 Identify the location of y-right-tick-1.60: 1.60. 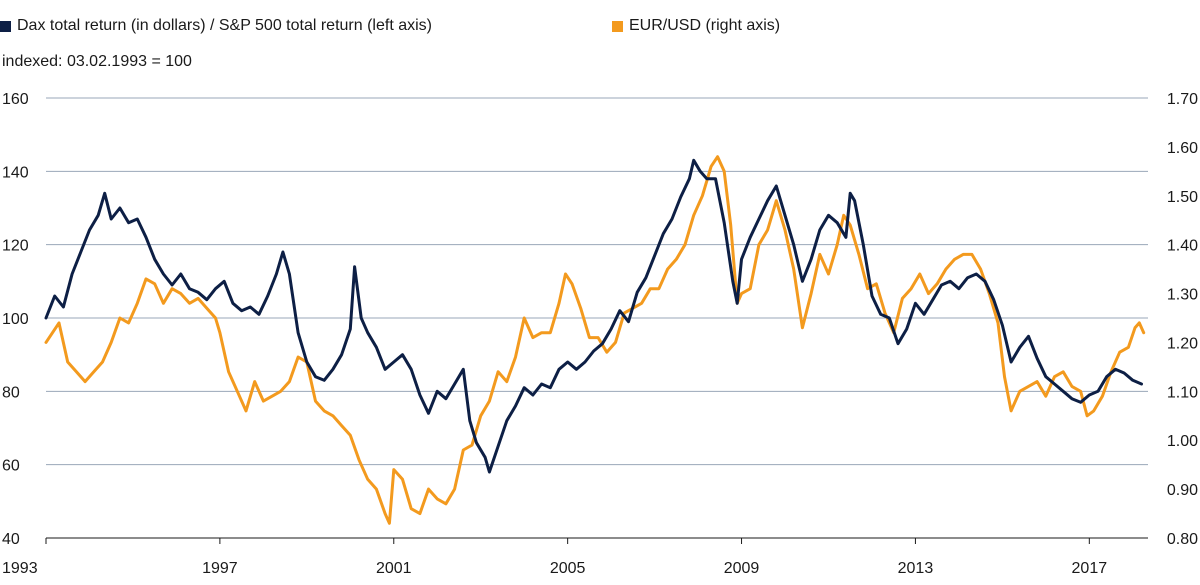
(1182, 148).